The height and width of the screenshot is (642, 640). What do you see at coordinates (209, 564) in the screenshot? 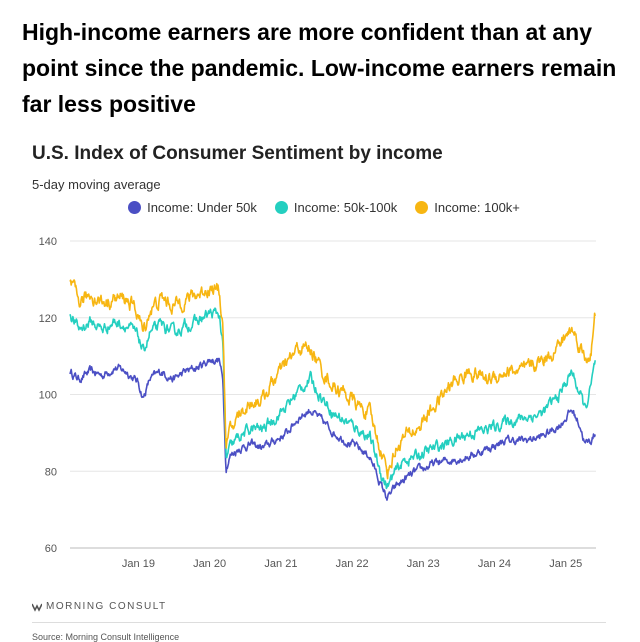
I see `x-tick-label-jan-20: Jan 20` at bounding box center [209, 564].